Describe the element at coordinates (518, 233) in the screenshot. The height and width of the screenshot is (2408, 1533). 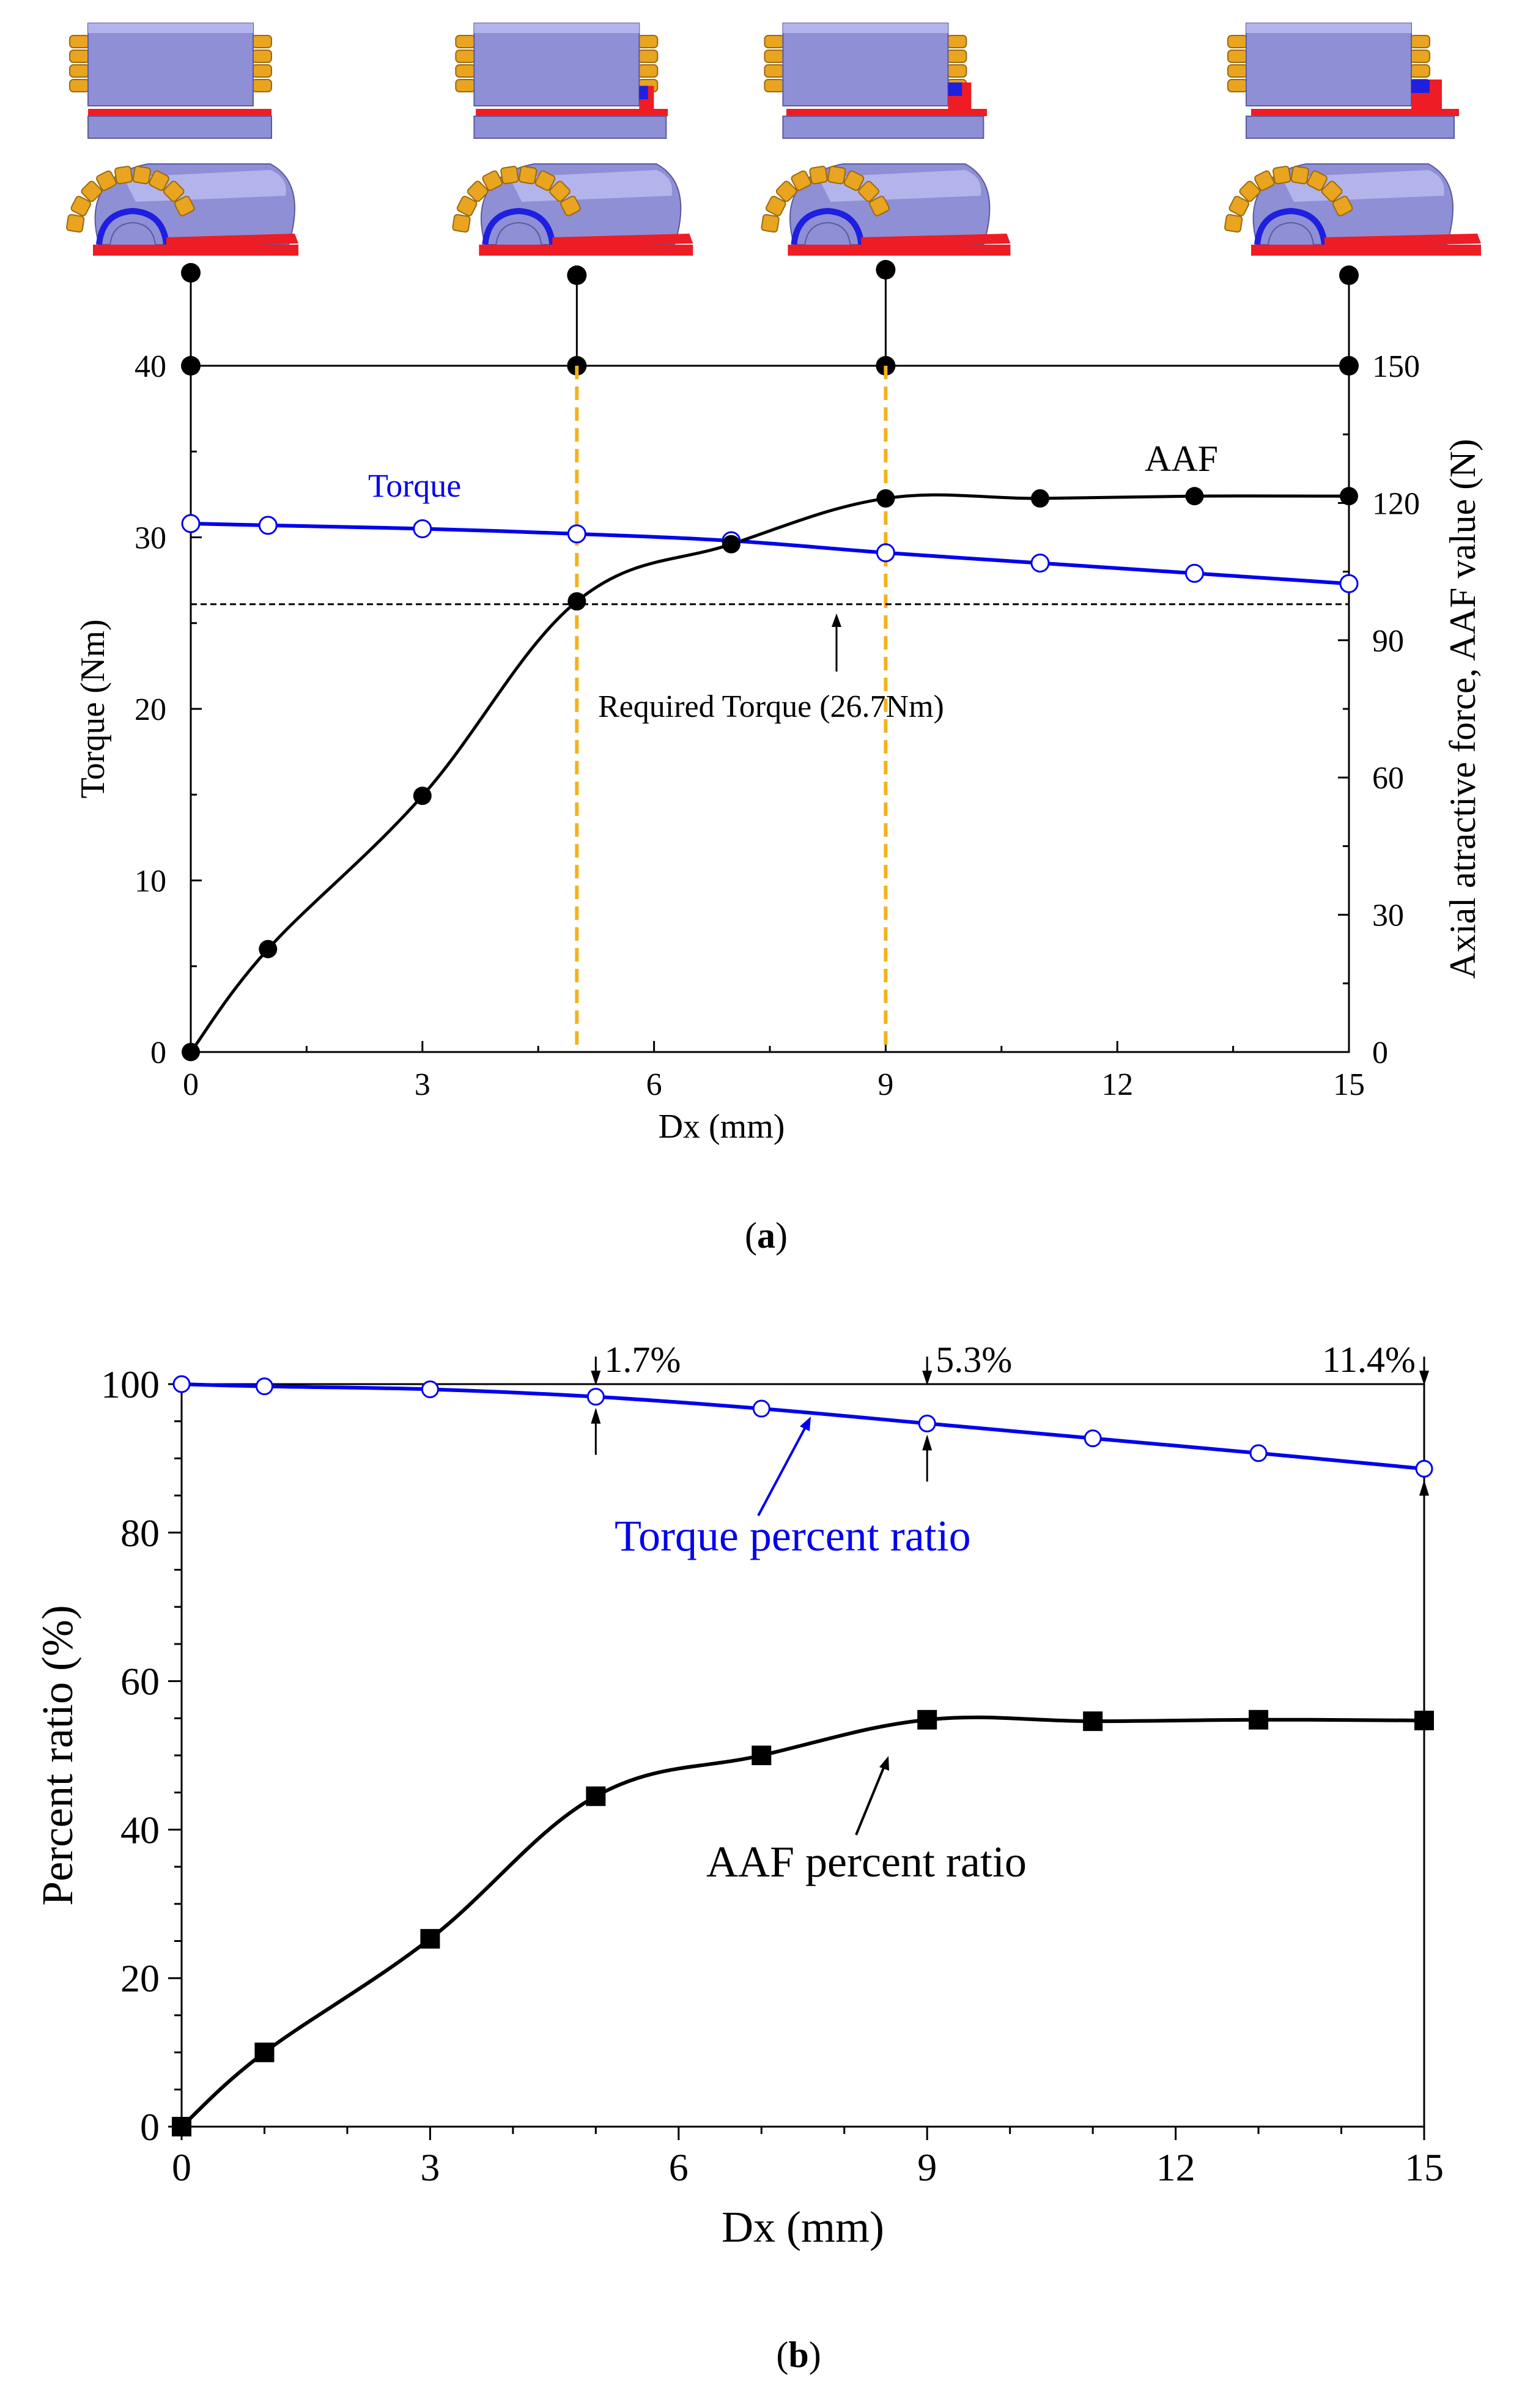
I see `shaft-arc` at that location.